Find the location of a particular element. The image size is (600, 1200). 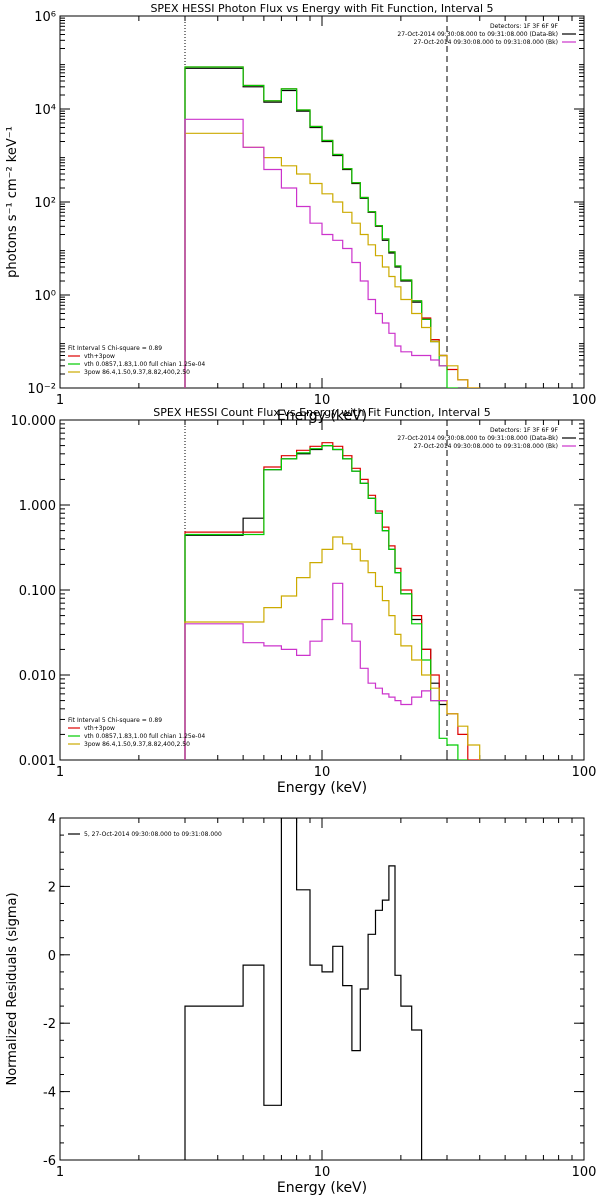

y-tick-label: -4 is located at coordinates (49, 1093).